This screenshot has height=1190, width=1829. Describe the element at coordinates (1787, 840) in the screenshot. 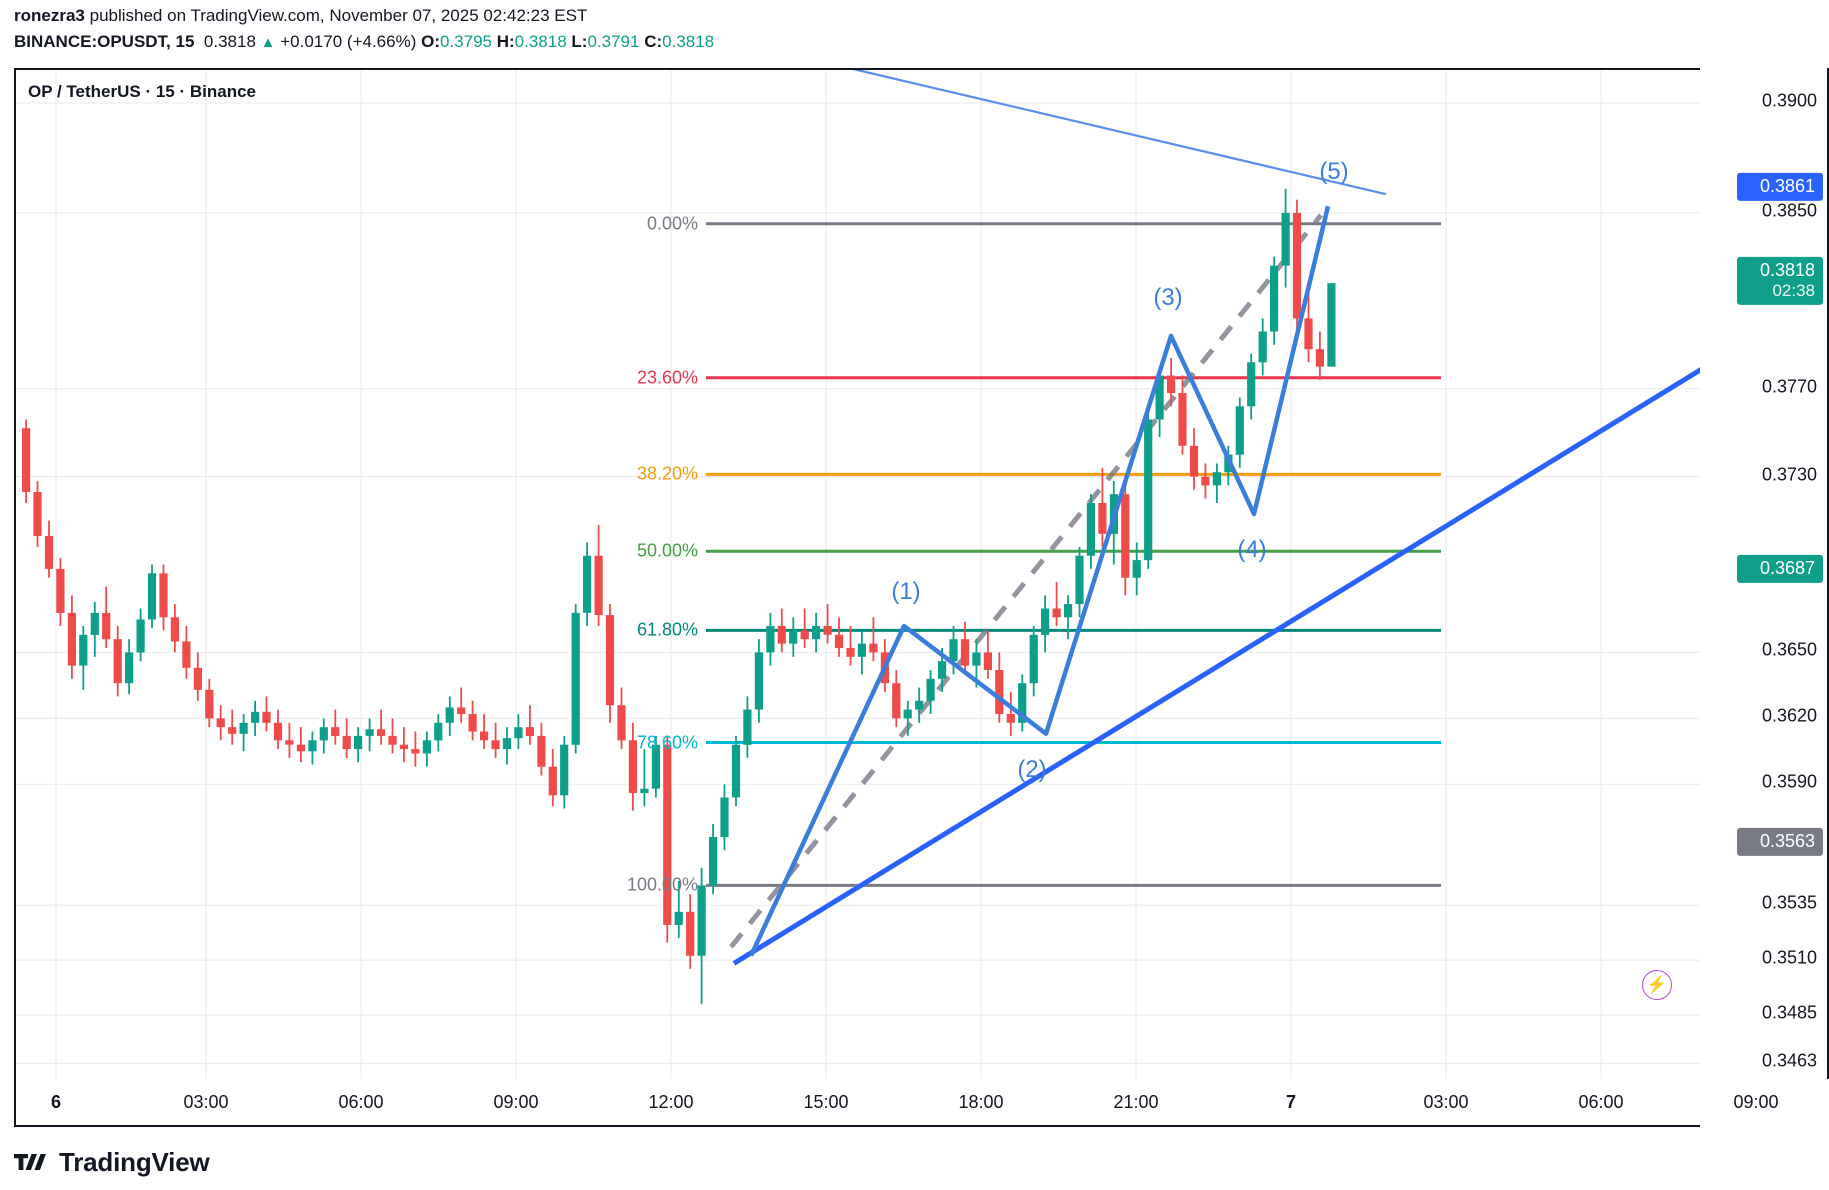

I see `badge-price: 0.3563` at that location.